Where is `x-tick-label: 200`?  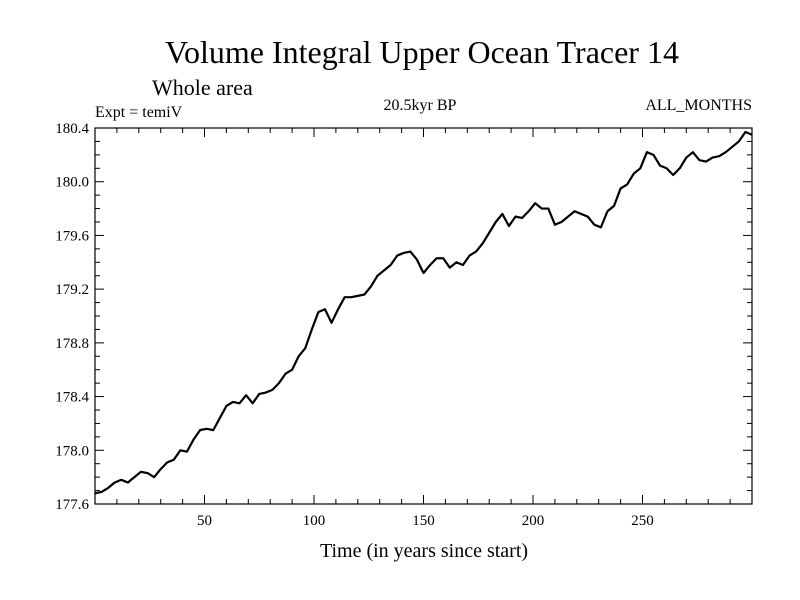
x-tick-label: 200 is located at coordinates (533, 521).